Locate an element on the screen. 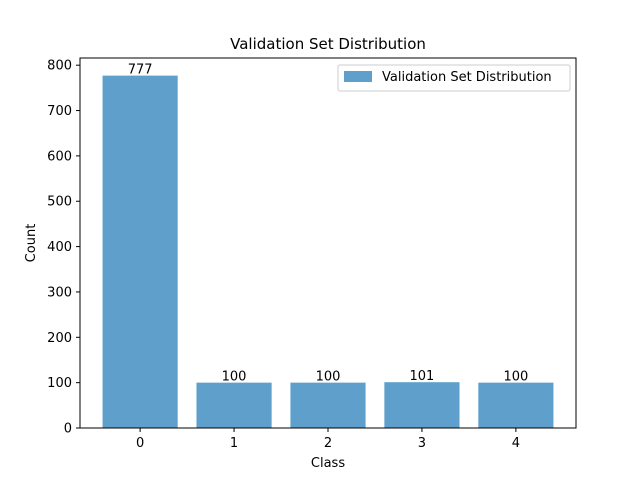 The height and width of the screenshot is (480, 640). y-tick-label: 100 is located at coordinates (59, 383).